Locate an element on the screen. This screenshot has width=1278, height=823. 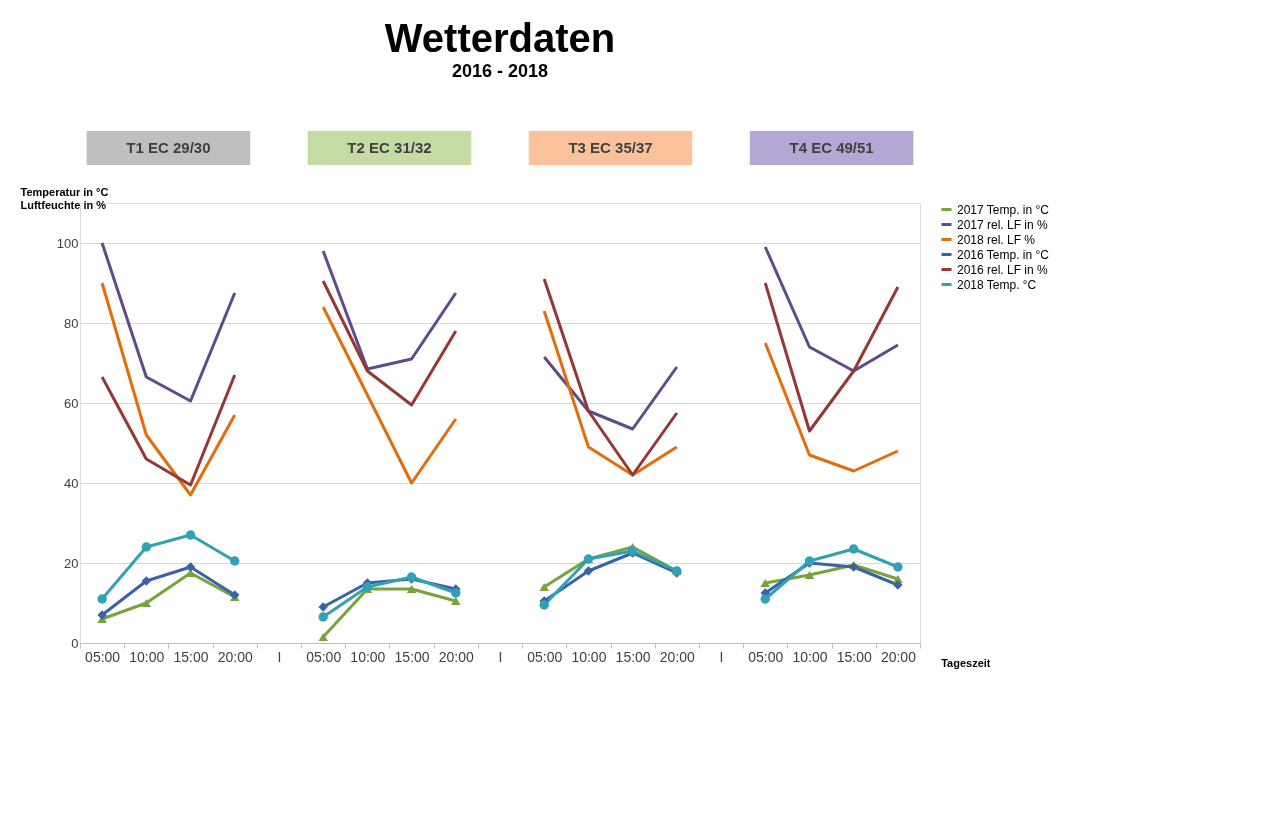
legend-label: 2017 Temp. in °C is located at coordinates (1003, 209).